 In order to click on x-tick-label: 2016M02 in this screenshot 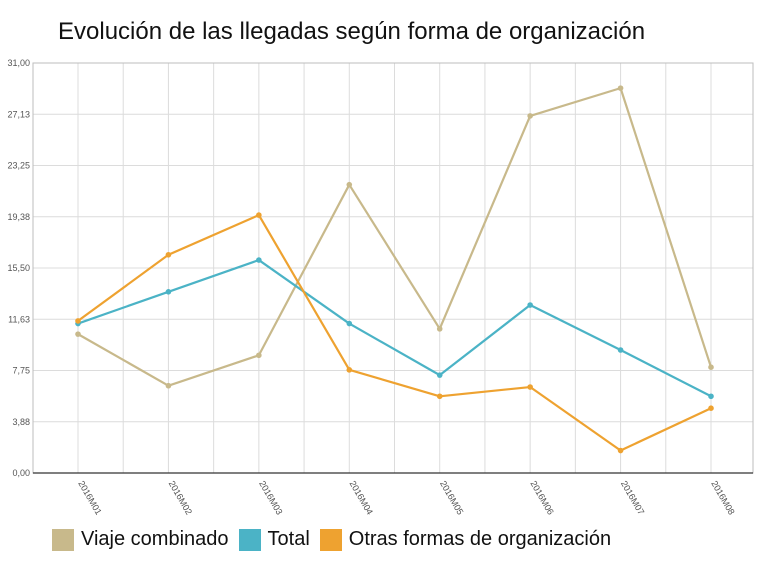, I will do `click(180, 498)`.